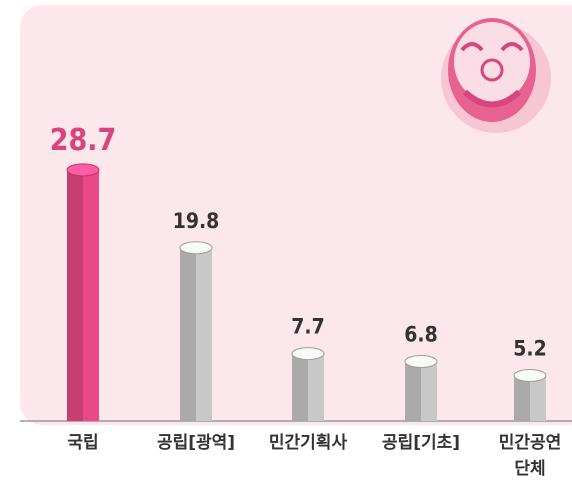 This screenshot has width=572, height=491. Describe the element at coordinates (308, 443) in the screenshot. I see `category-label: 민간기획사` at that location.